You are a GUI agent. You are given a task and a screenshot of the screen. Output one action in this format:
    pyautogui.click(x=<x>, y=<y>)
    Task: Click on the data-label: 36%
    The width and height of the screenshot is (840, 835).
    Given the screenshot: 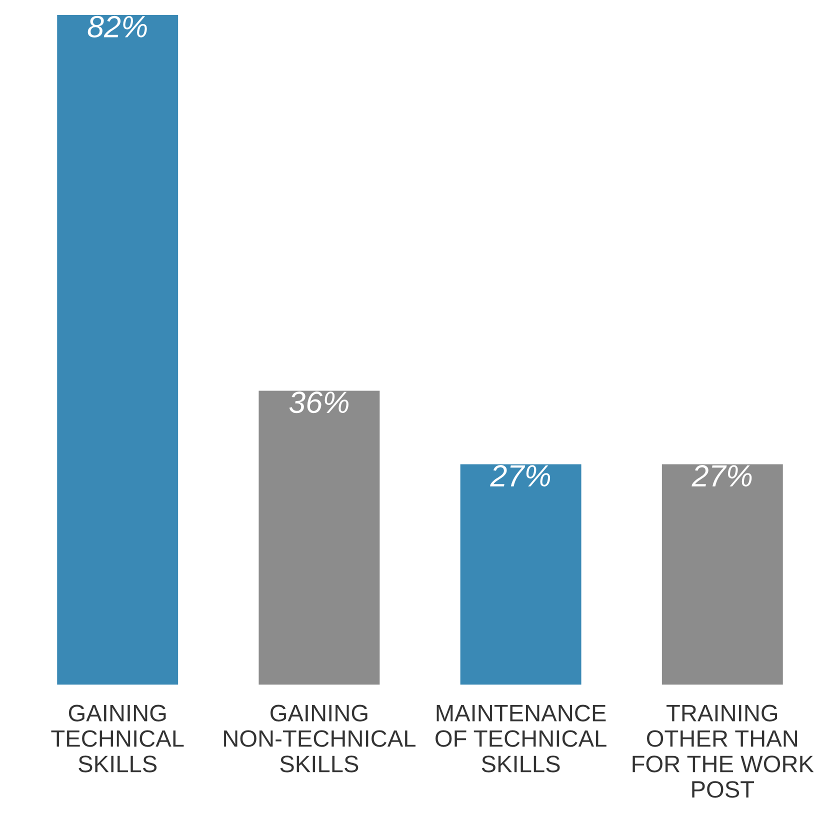 What is the action you would take?
    pyautogui.click(x=318, y=403)
    